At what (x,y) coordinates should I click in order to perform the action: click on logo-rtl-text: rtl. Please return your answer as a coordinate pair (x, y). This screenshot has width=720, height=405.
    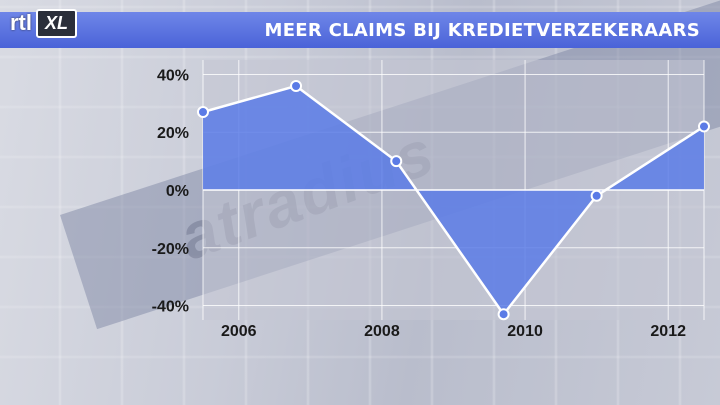
    Looking at the image, I should click on (21, 22).